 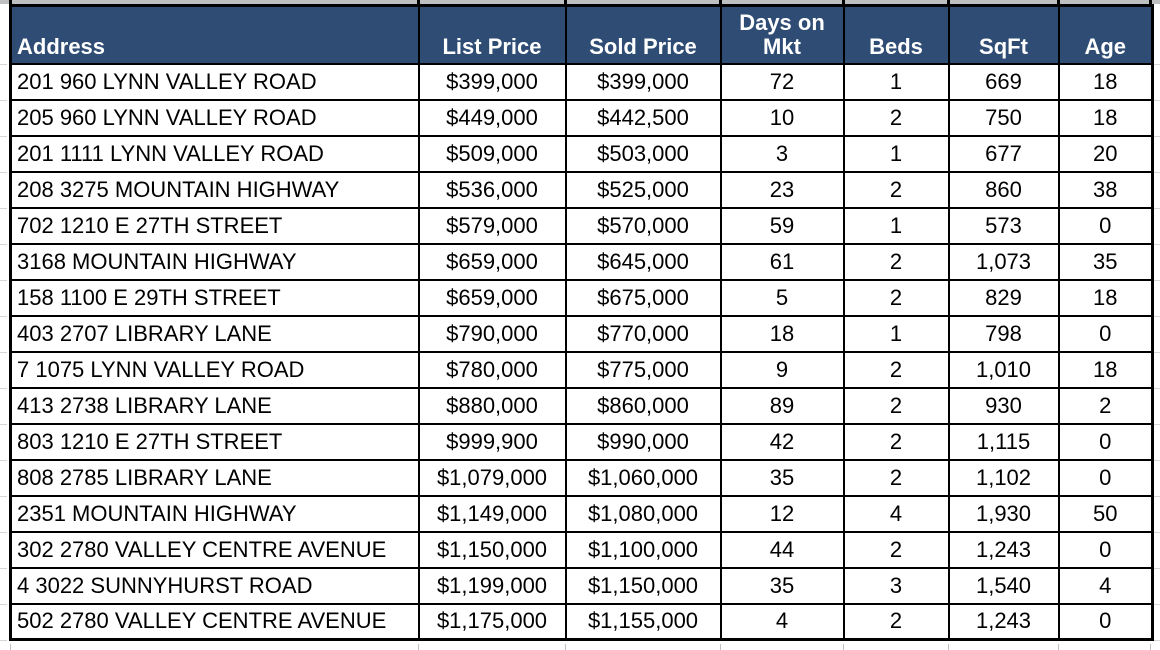 What do you see at coordinates (1003, 117) in the screenshot?
I see `cell-sqft: 750` at bounding box center [1003, 117].